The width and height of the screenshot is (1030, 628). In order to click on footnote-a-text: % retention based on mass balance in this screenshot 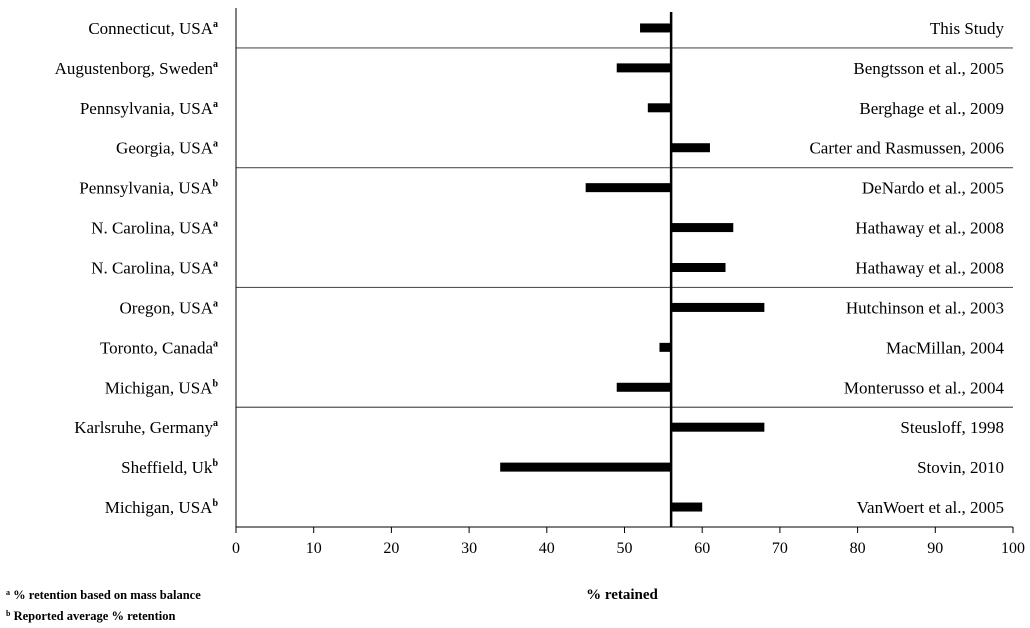, I will do `click(107, 595)`.